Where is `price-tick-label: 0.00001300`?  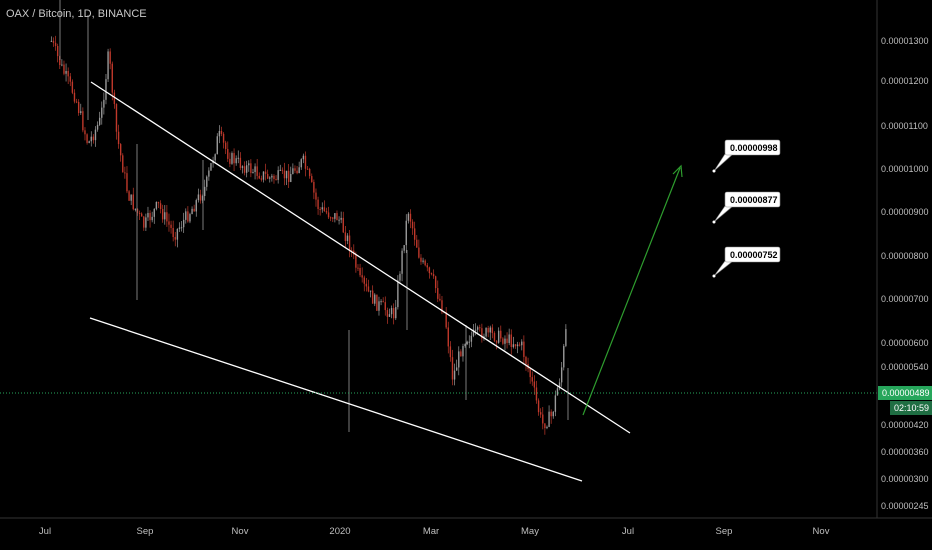
price-tick-label: 0.00001300 is located at coordinates (905, 41).